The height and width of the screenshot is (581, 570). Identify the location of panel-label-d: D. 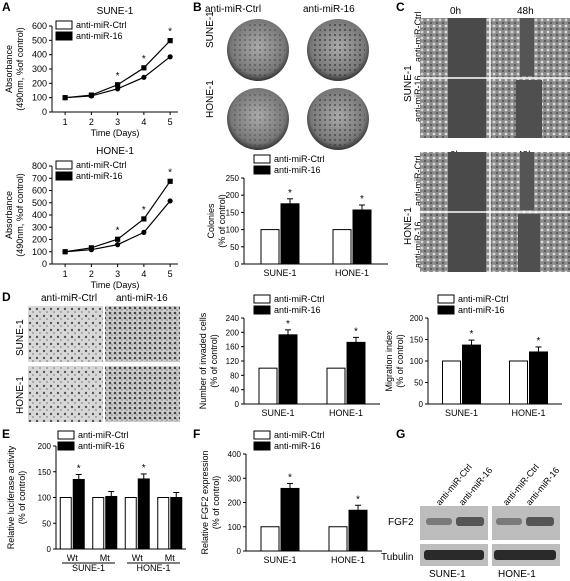
(6, 297).